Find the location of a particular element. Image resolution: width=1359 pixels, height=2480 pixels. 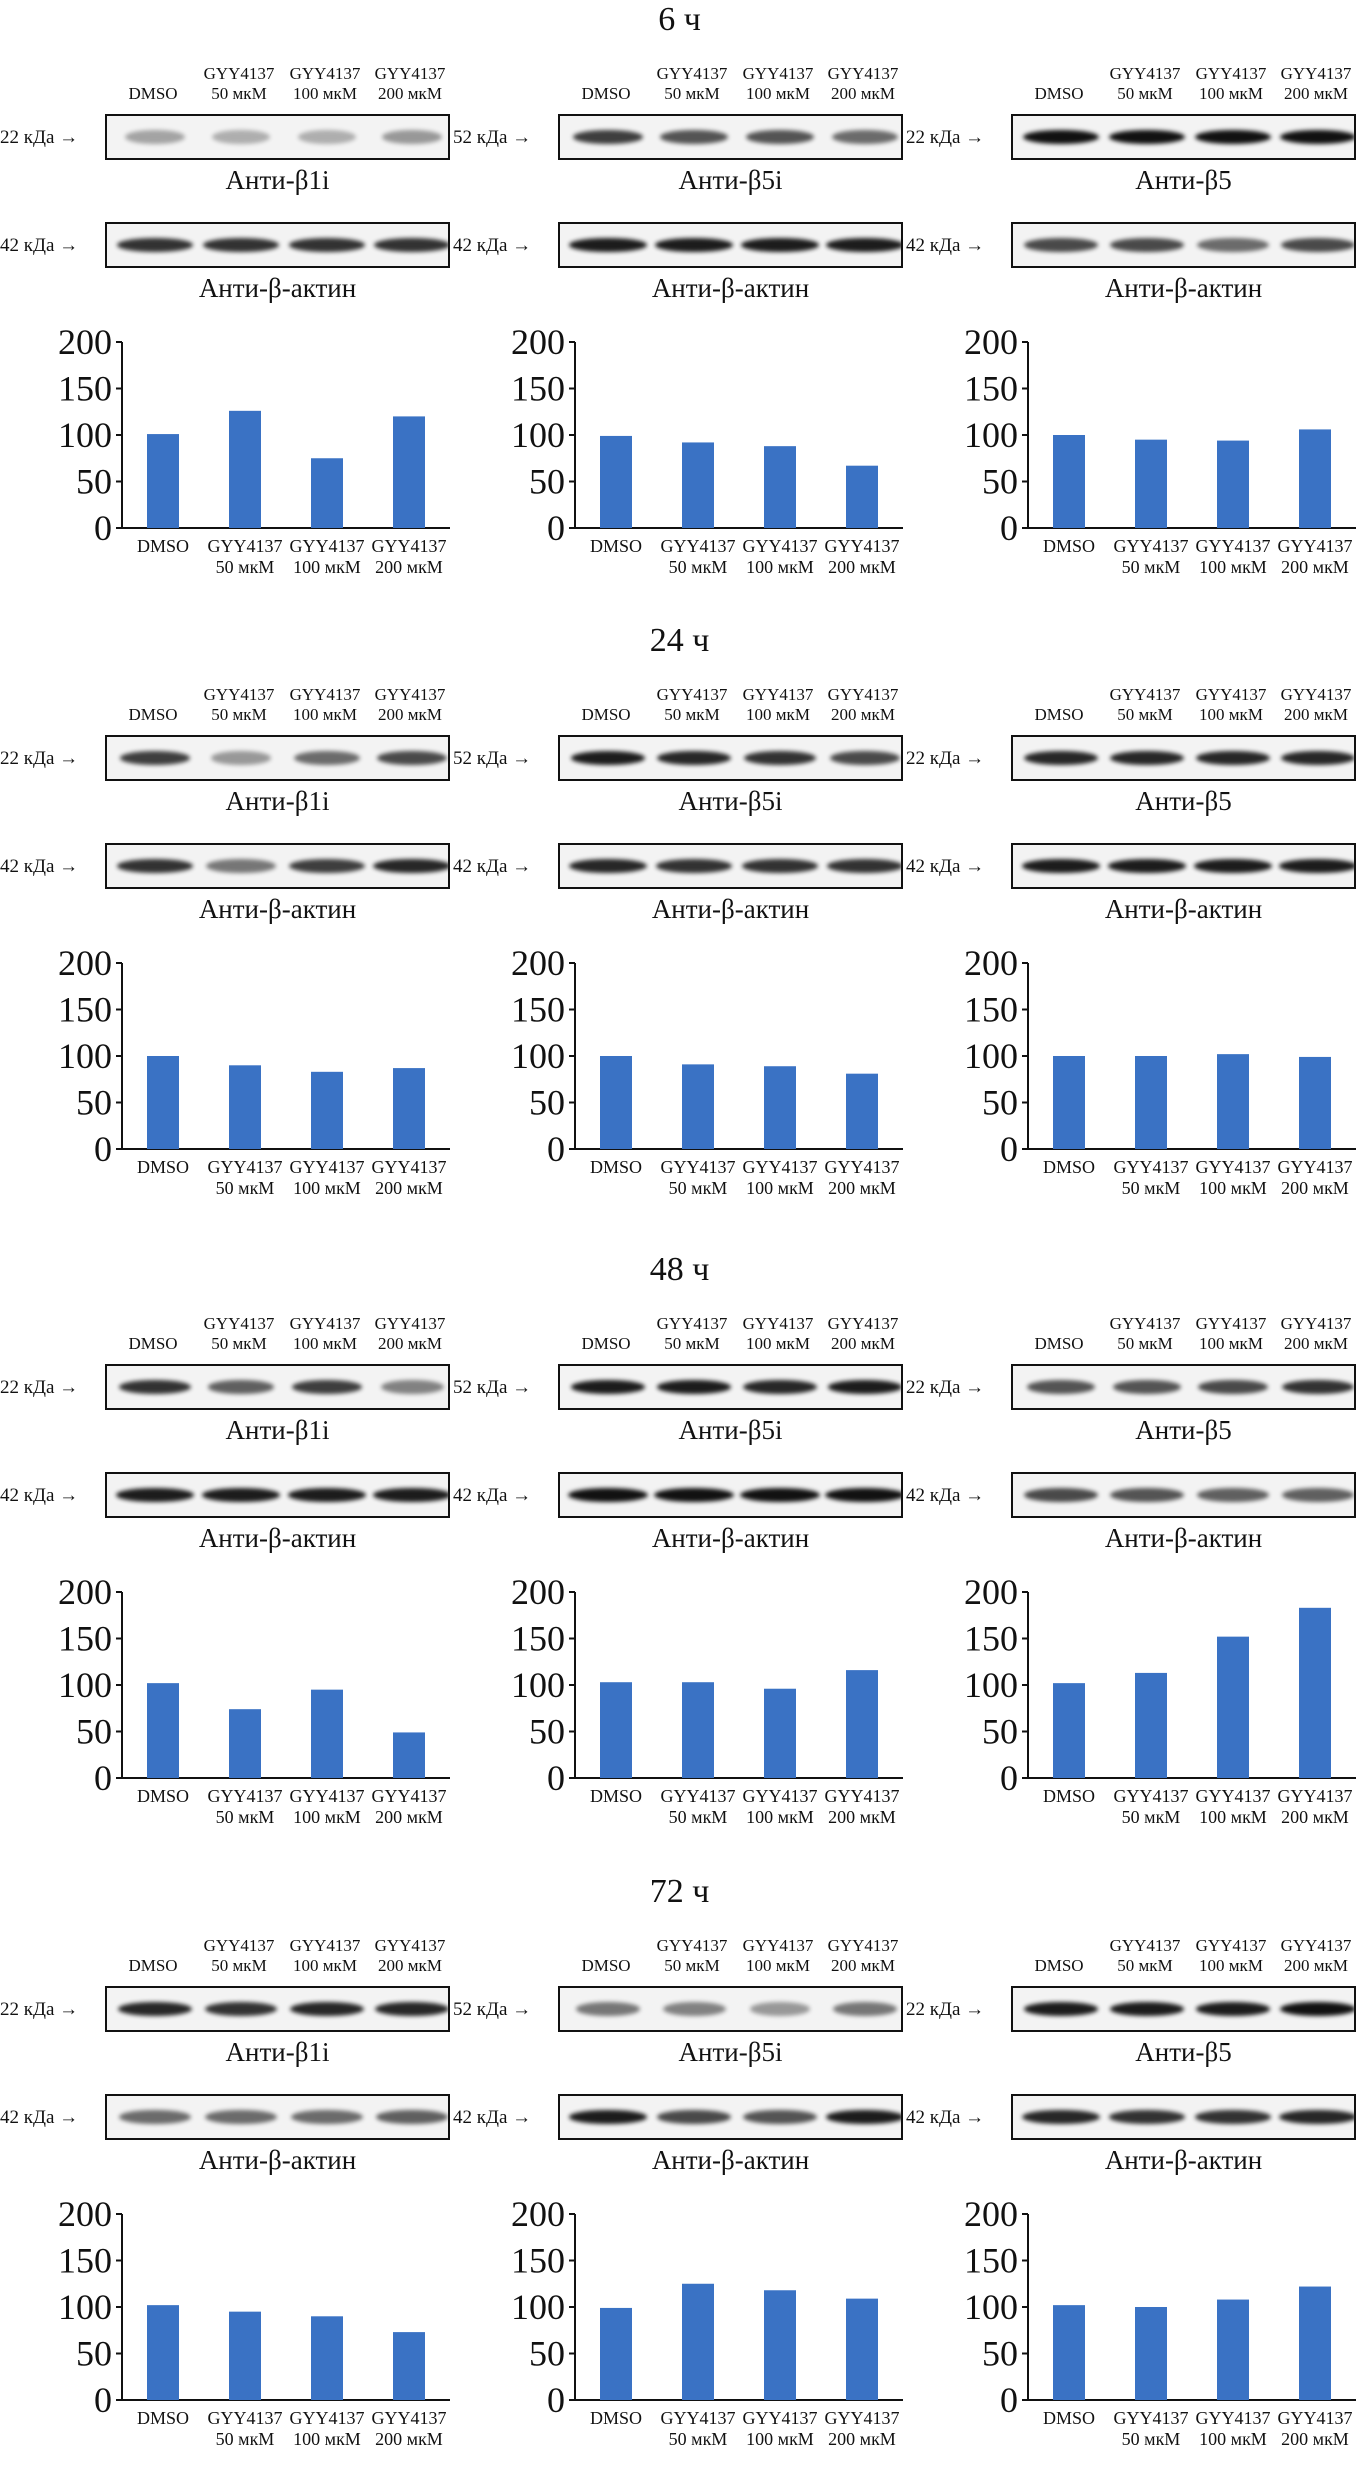

molecular-weight-marker: 22 кДа → is located at coordinates (39, 2010).